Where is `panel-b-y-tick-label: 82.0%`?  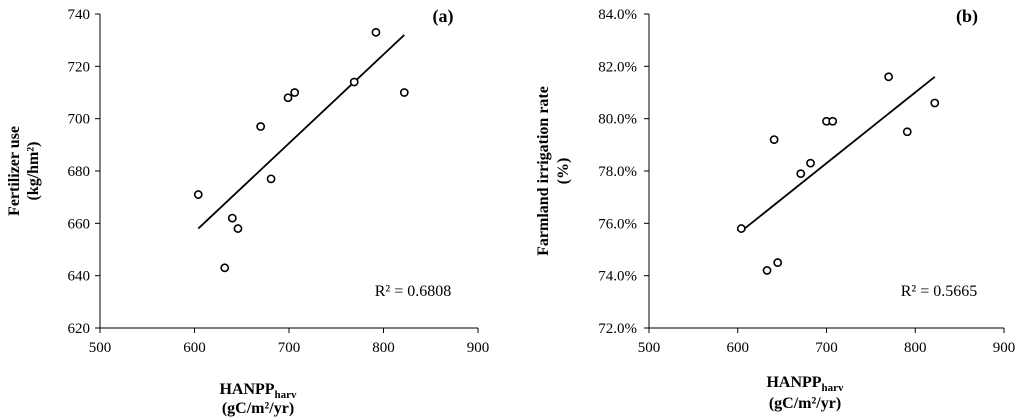 panel-b-y-tick-label: 82.0% is located at coordinates (617, 67).